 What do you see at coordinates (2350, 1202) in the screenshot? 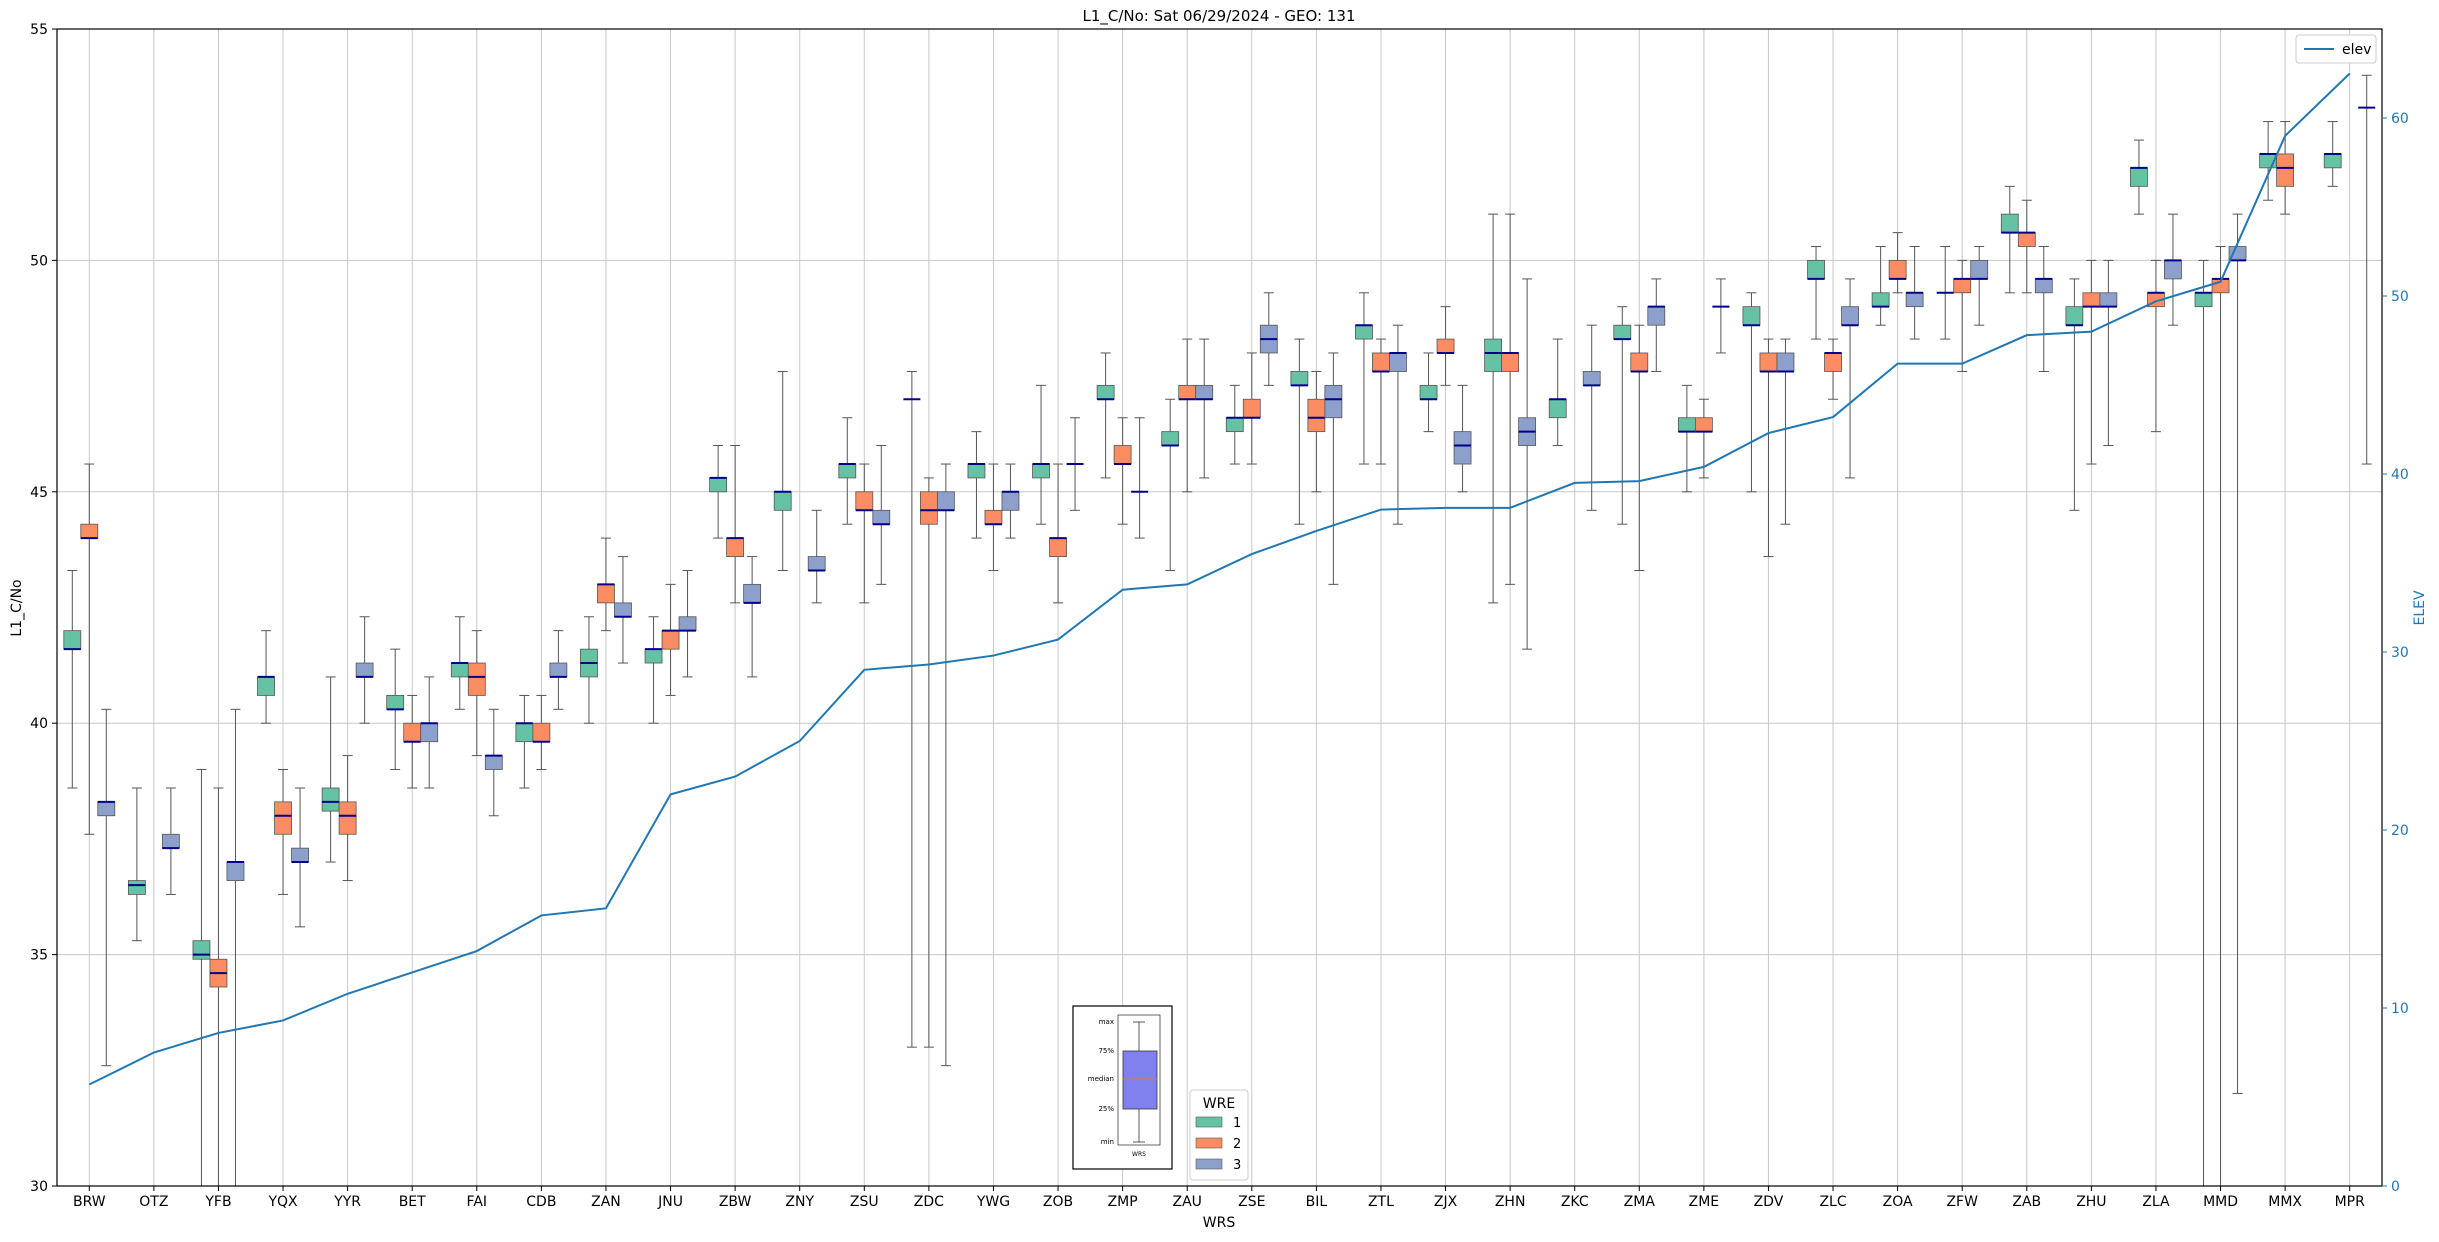
I see `x-tick-label: MPR` at bounding box center [2350, 1202].